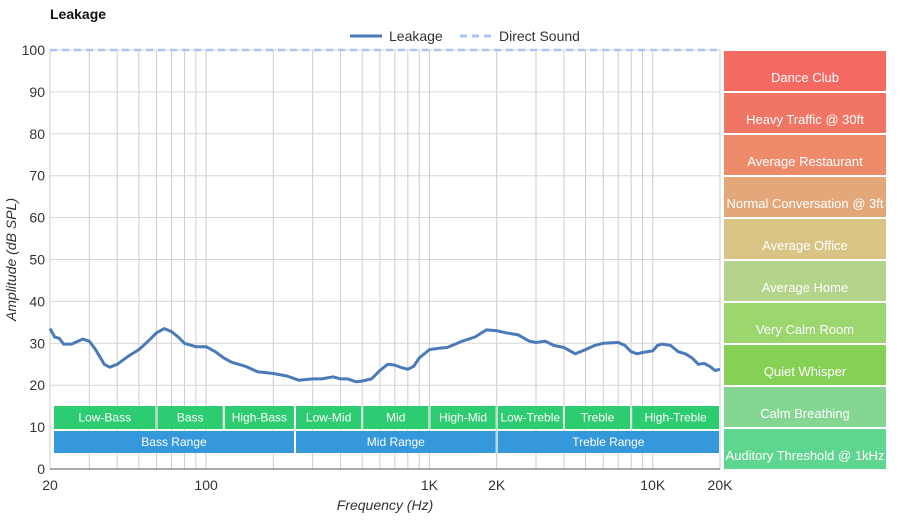 This screenshot has width=900, height=520. I want to click on band-bass, so click(190, 417).